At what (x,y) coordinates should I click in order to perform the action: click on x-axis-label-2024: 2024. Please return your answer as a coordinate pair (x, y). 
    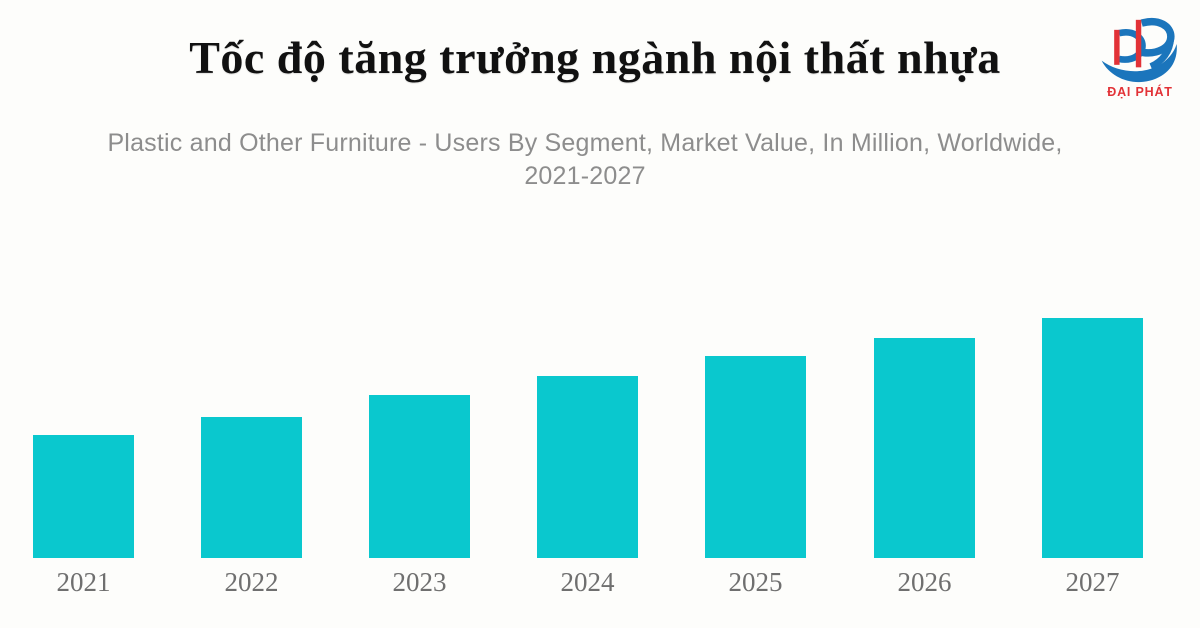
    Looking at the image, I should click on (587, 582).